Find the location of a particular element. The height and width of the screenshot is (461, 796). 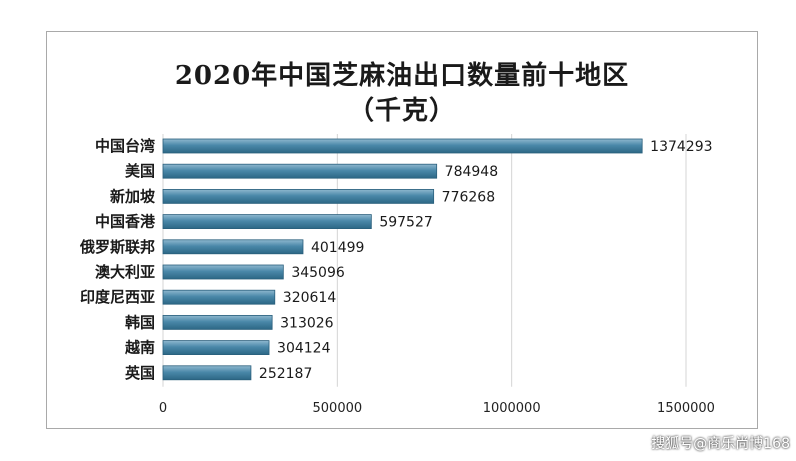

x-tick-label: 0 is located at coordinates (163, 408).